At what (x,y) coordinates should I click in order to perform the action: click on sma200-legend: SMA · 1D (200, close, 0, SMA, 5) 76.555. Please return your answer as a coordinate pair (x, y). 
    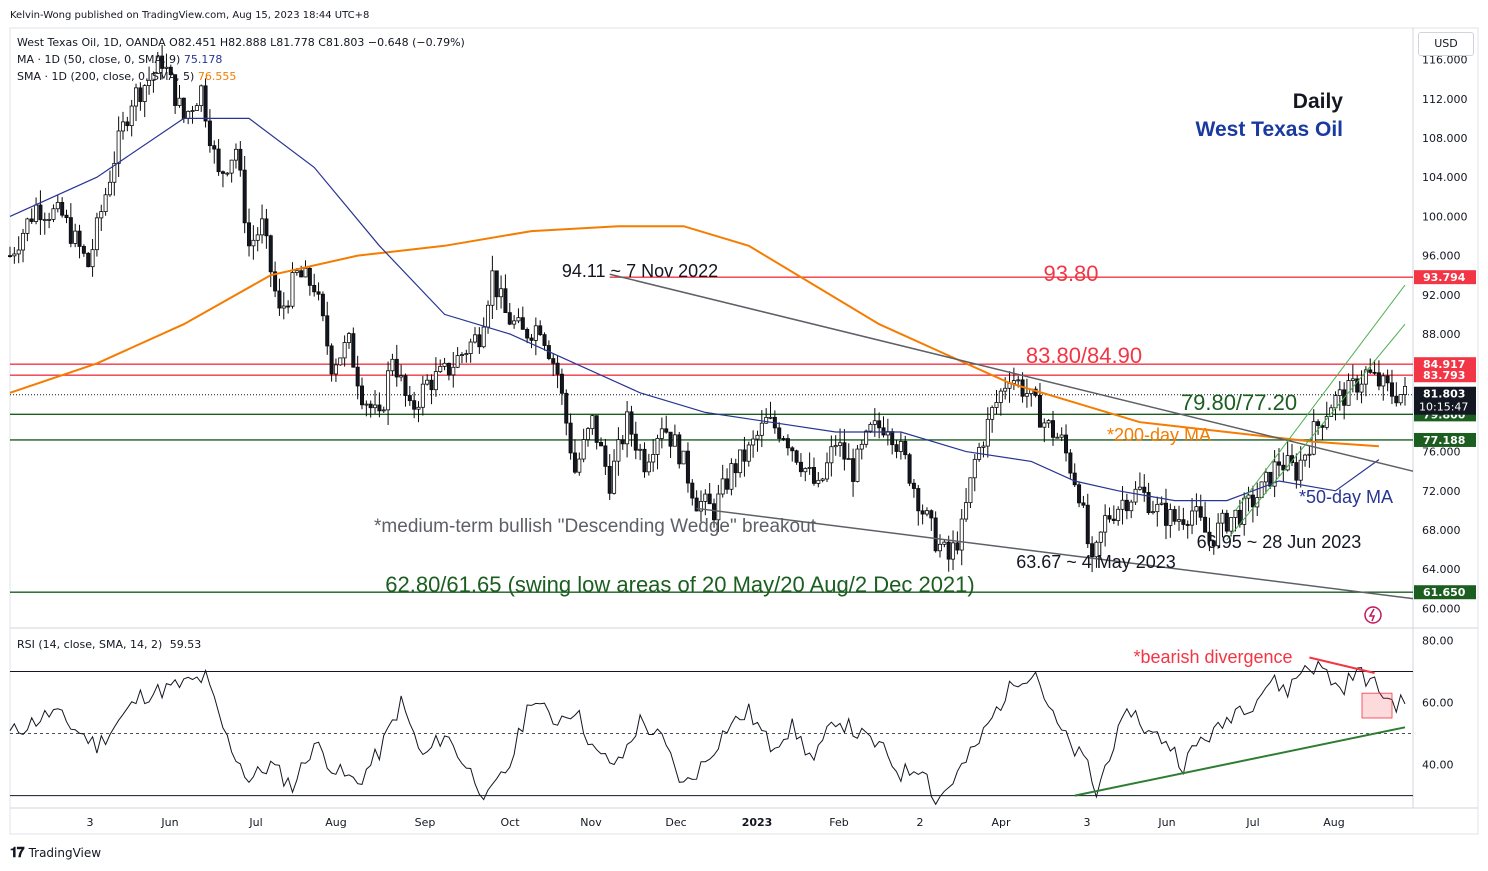
    Looking at the image, I should click on (126, 76).